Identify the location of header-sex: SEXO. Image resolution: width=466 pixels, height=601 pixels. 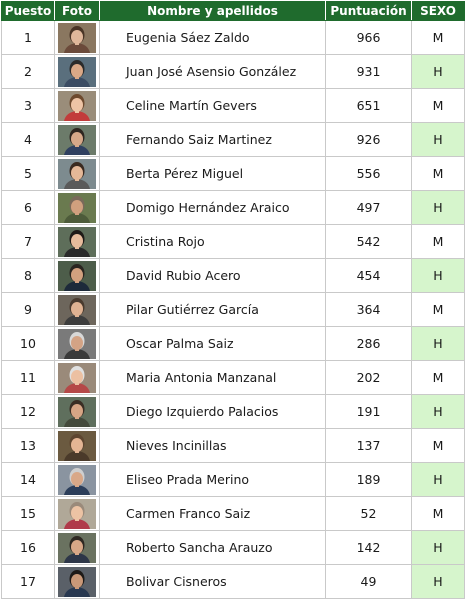
(438, 11).